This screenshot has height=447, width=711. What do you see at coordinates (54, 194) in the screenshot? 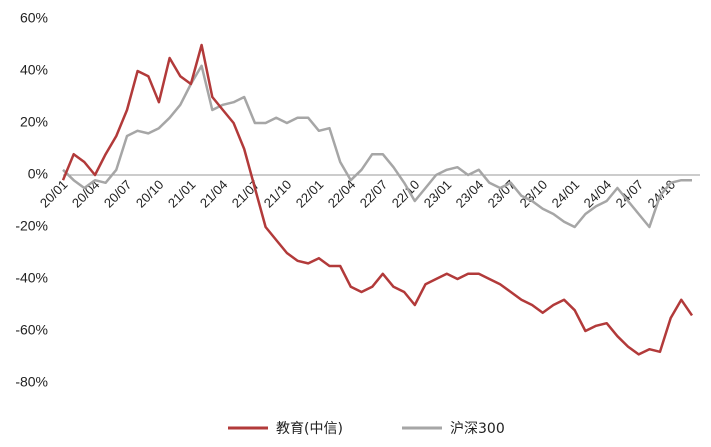
I see `x-tick-label: 20/01` at bounding box center [54, 194].